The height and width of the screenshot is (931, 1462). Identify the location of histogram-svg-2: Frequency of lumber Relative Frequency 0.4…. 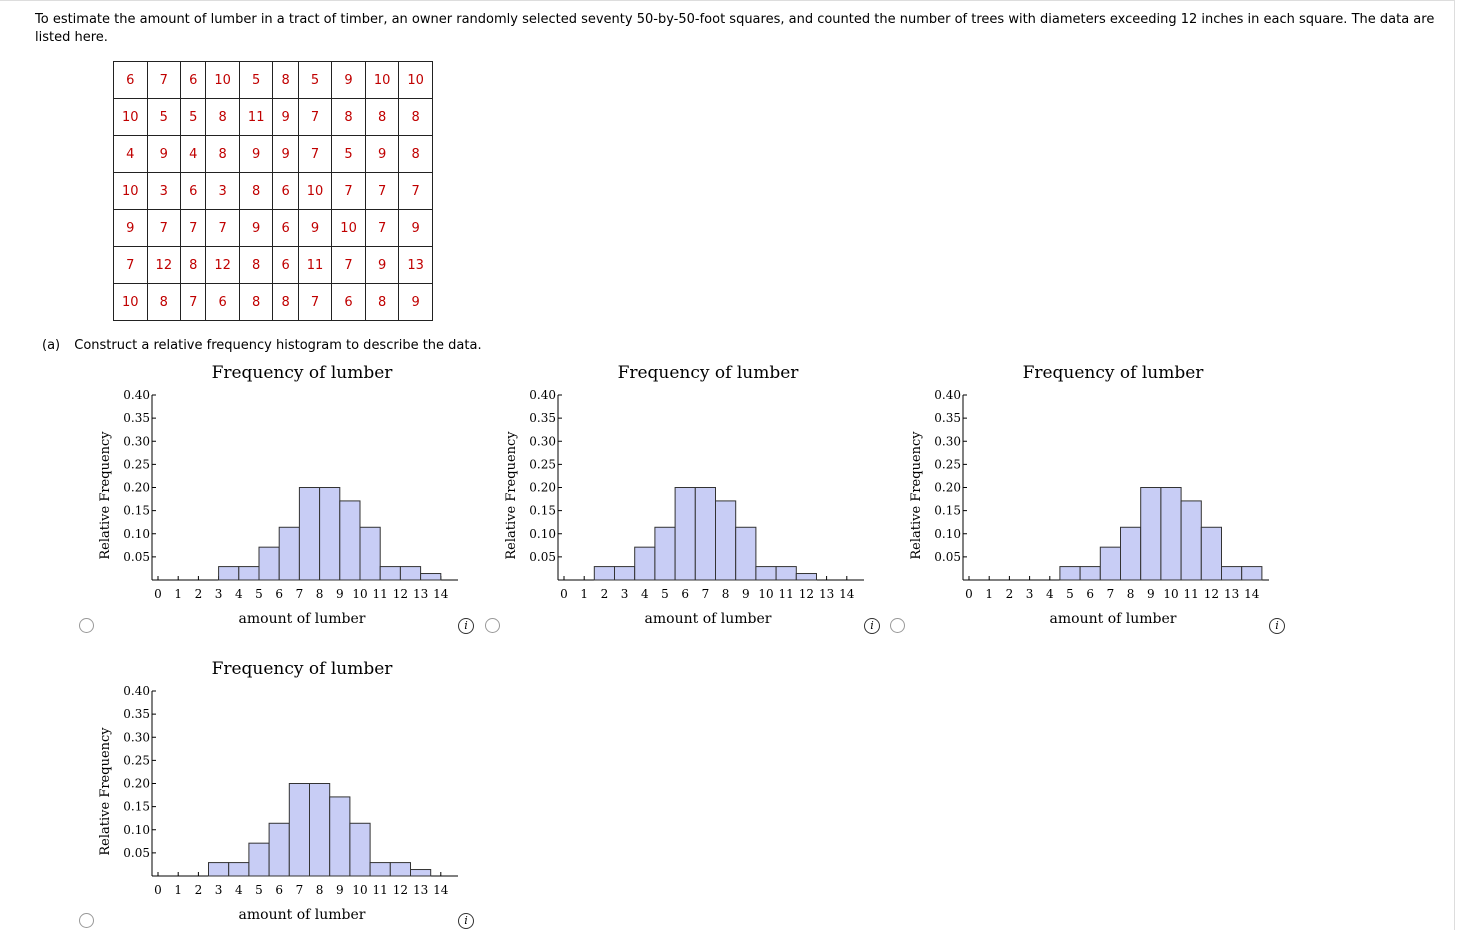
(684, 495).